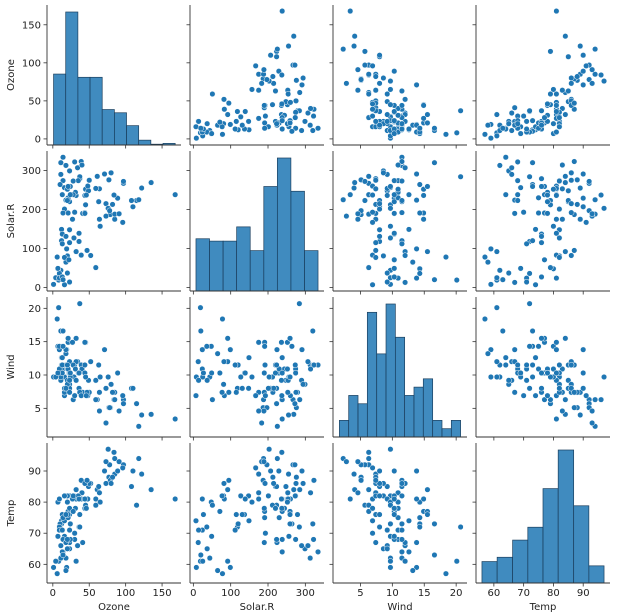  I want to click on x-tick-label: 100, so click(230, 593).